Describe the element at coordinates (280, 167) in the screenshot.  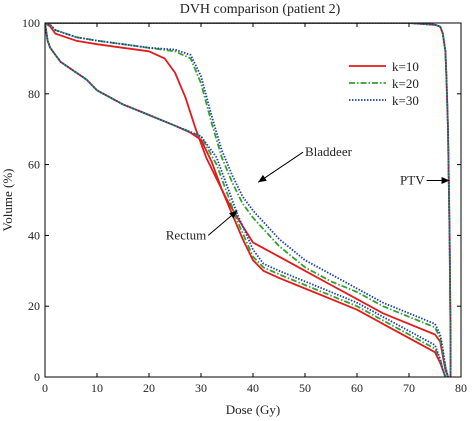
I see `annotation-arrow` at that location.